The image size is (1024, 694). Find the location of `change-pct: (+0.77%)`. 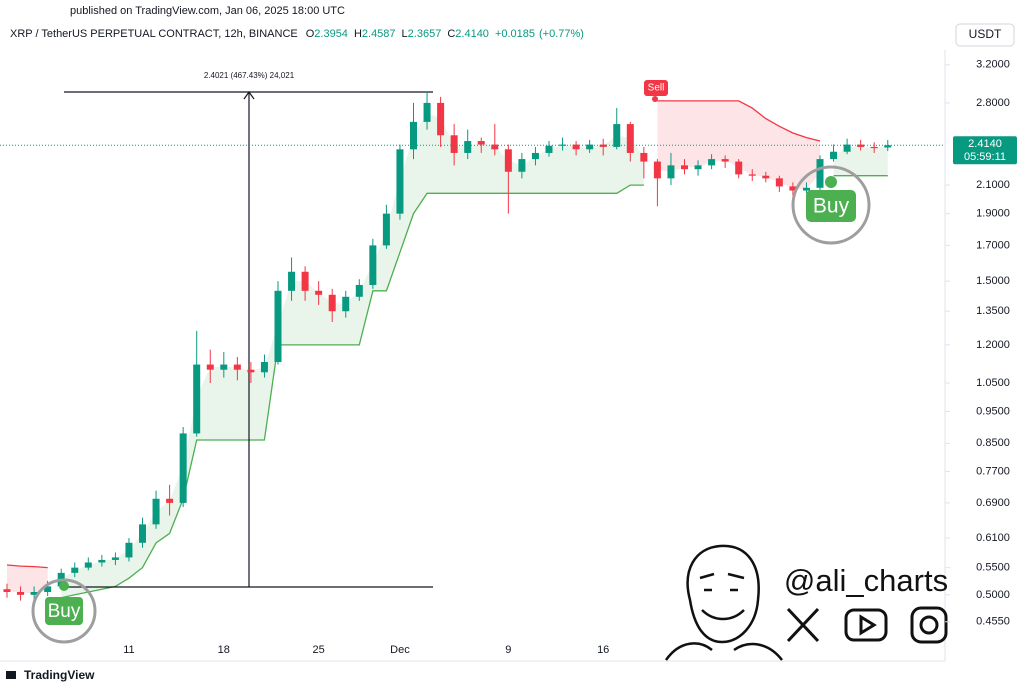

change-pct: (+0.77%) is located at coordinates (561, 34).